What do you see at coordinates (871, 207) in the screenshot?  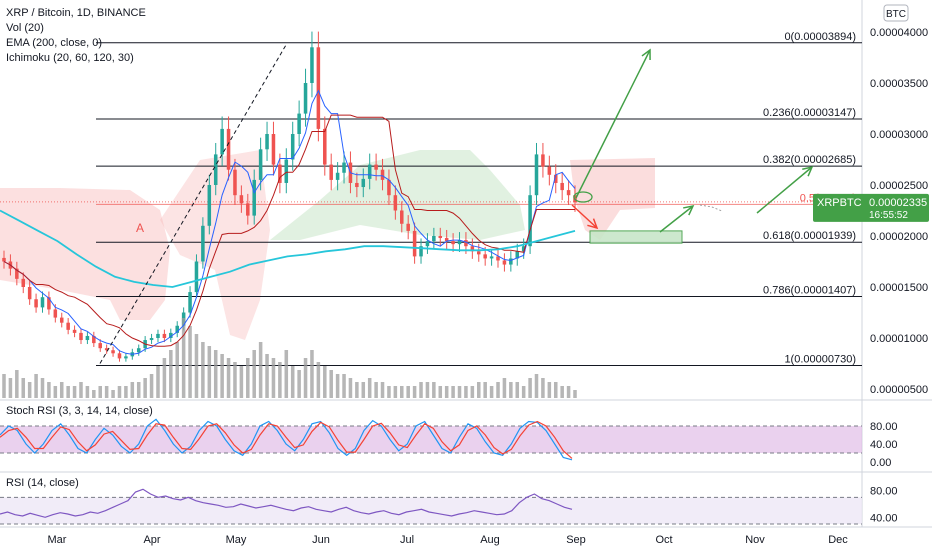 I see `price-tag` at bounding box center [871, 207].